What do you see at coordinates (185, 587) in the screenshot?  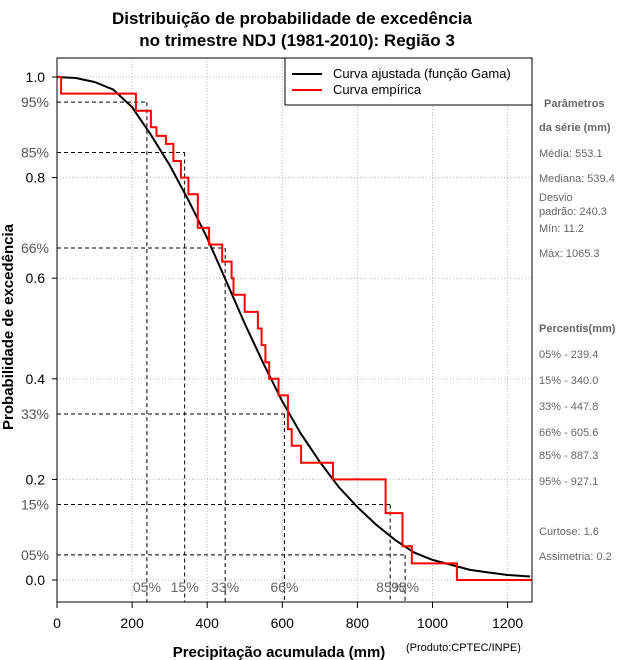 I see `percent-bottom-label: 15%` at bounding box center [185, 587].